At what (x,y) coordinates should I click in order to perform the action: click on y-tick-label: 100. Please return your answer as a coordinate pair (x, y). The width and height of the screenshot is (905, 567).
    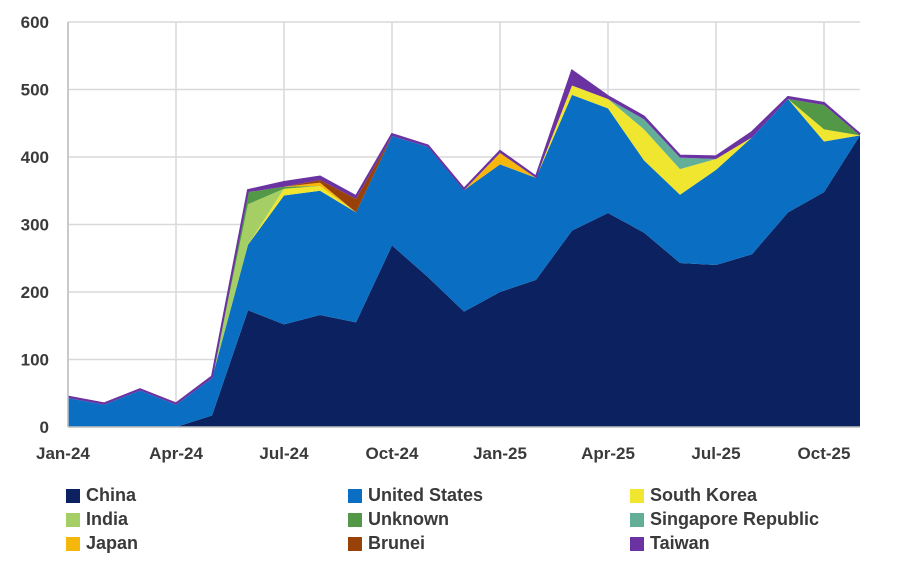
    Looking at the image, I should click on (35, 360).